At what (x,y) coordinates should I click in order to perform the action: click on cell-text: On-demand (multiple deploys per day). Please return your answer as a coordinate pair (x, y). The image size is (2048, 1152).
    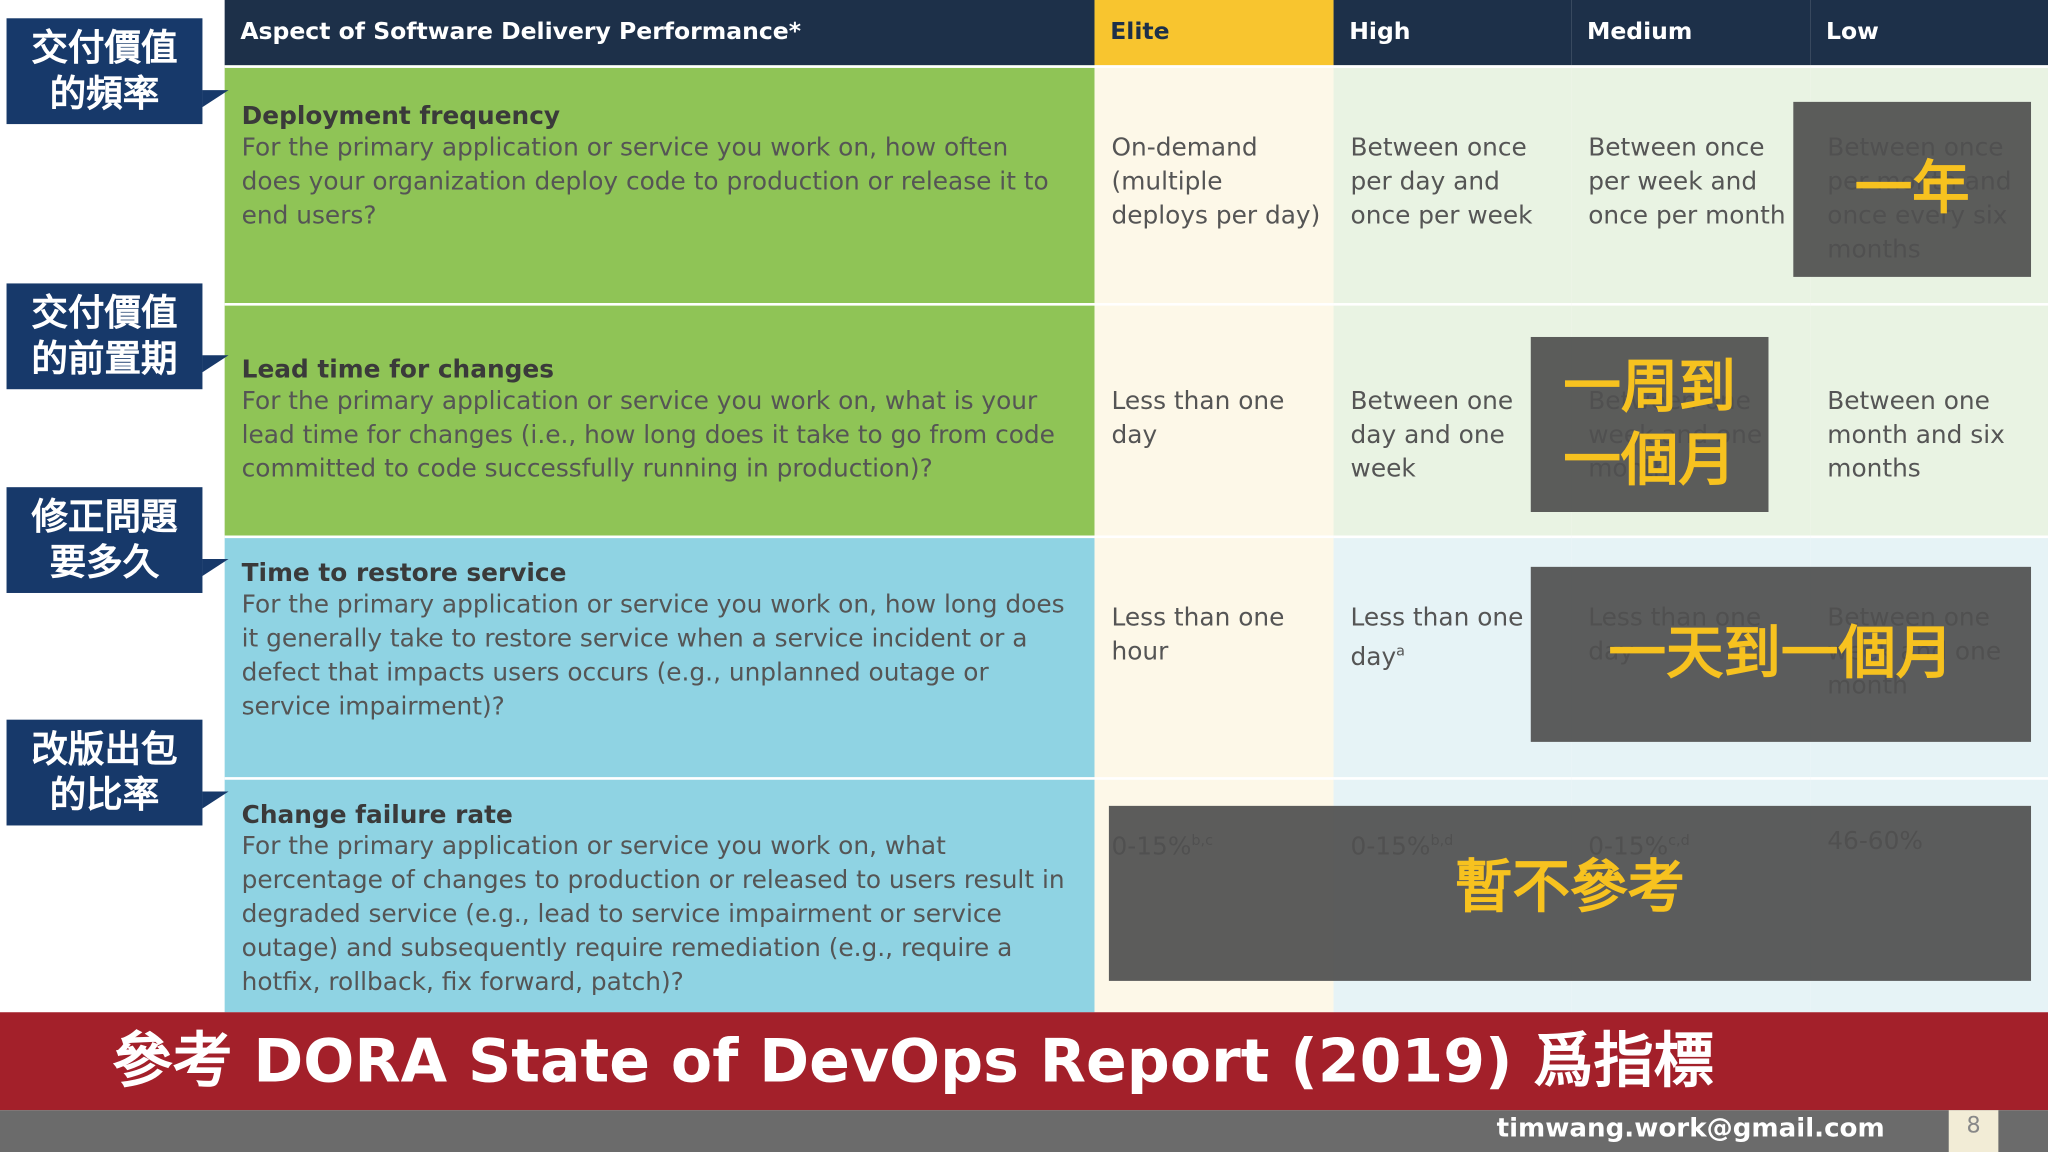
    Looking at the image, I should click on (1216, 181).